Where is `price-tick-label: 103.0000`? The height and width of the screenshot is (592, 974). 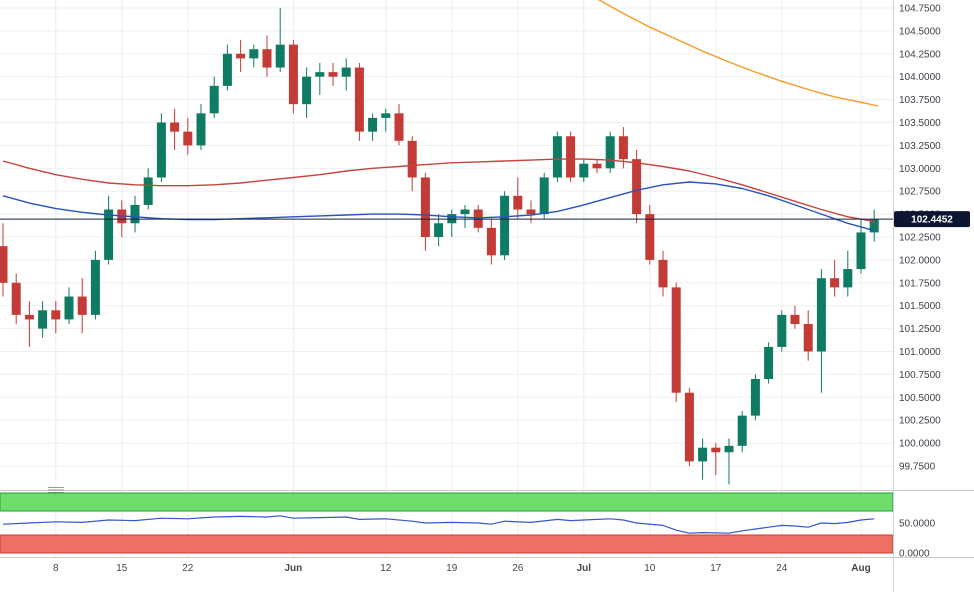 price-tick-label: 103.0000 is located at coordinates (920, 169).